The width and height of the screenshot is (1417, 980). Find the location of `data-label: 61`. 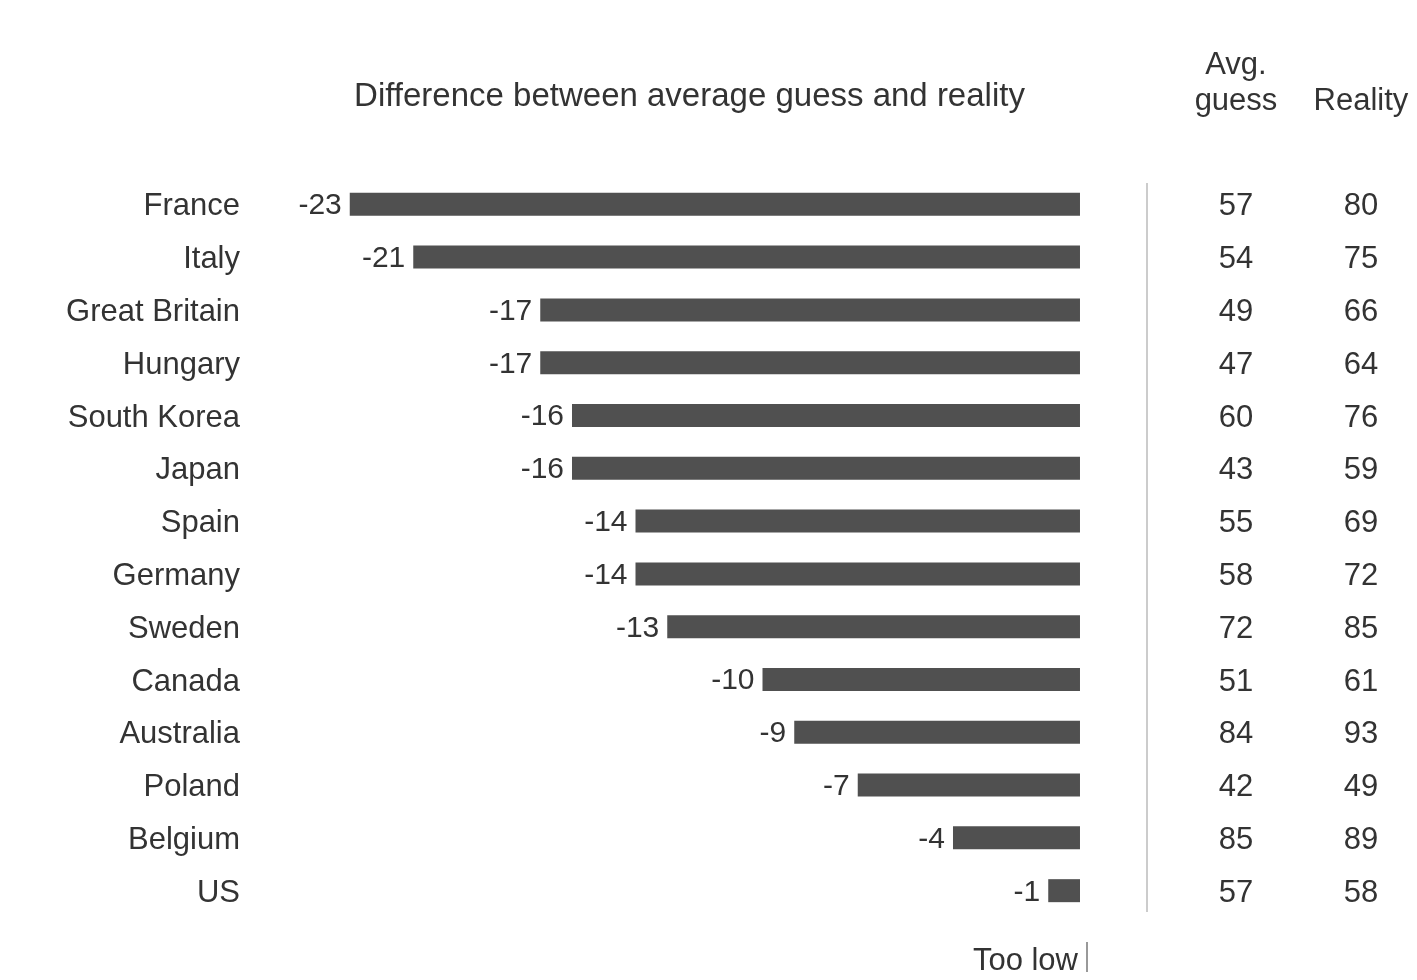

data-label: 61 is located at coordinates (1361, 680).